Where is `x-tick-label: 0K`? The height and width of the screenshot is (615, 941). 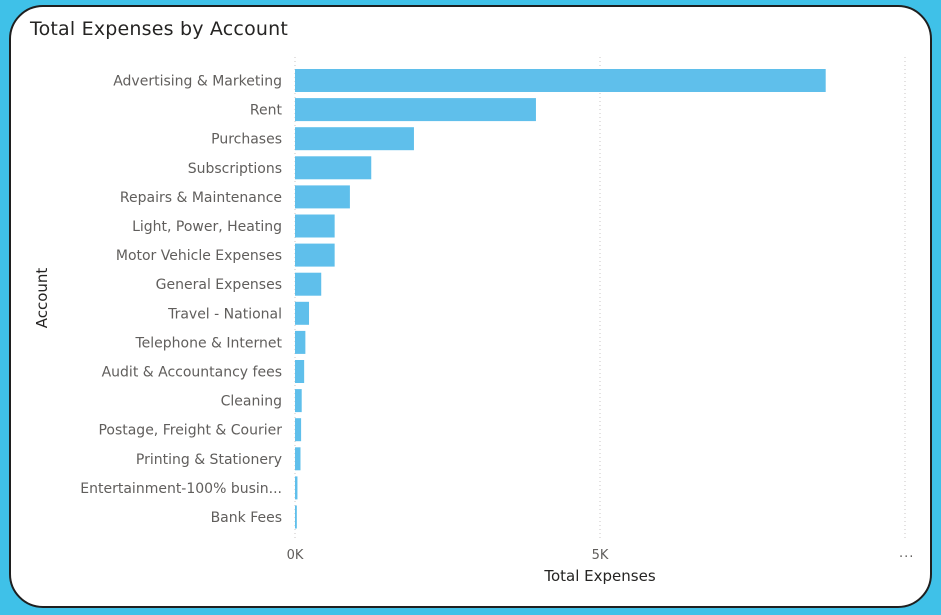 x-tick-label: 0K is located at coordinates (295, 555).